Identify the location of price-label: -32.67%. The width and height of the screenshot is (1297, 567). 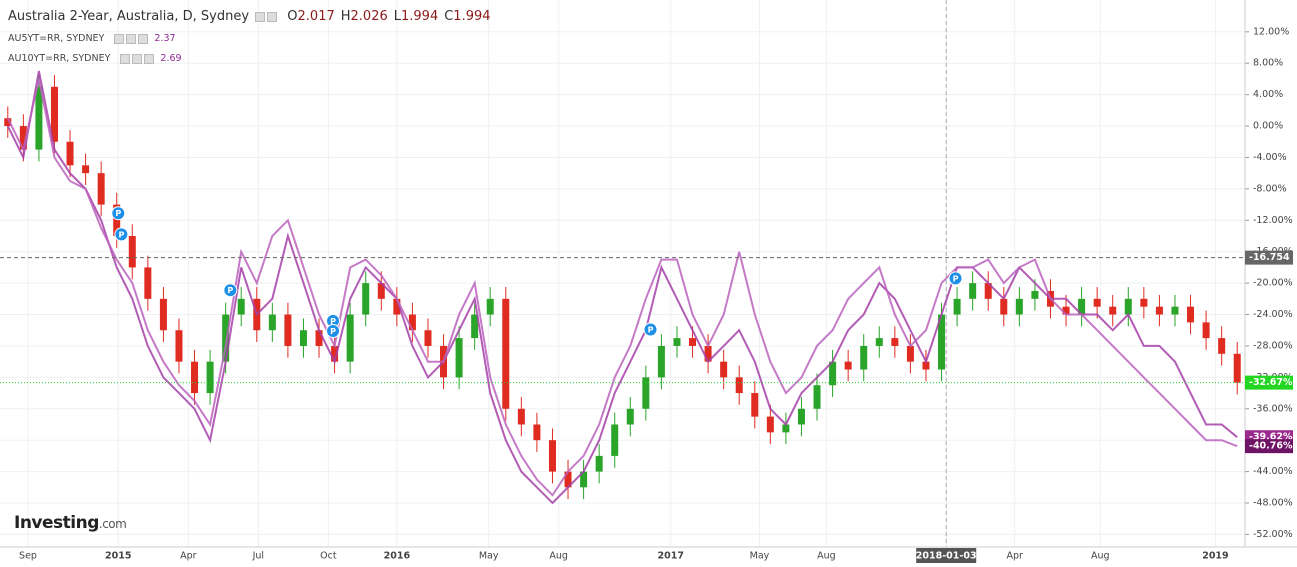
(1271, 382).